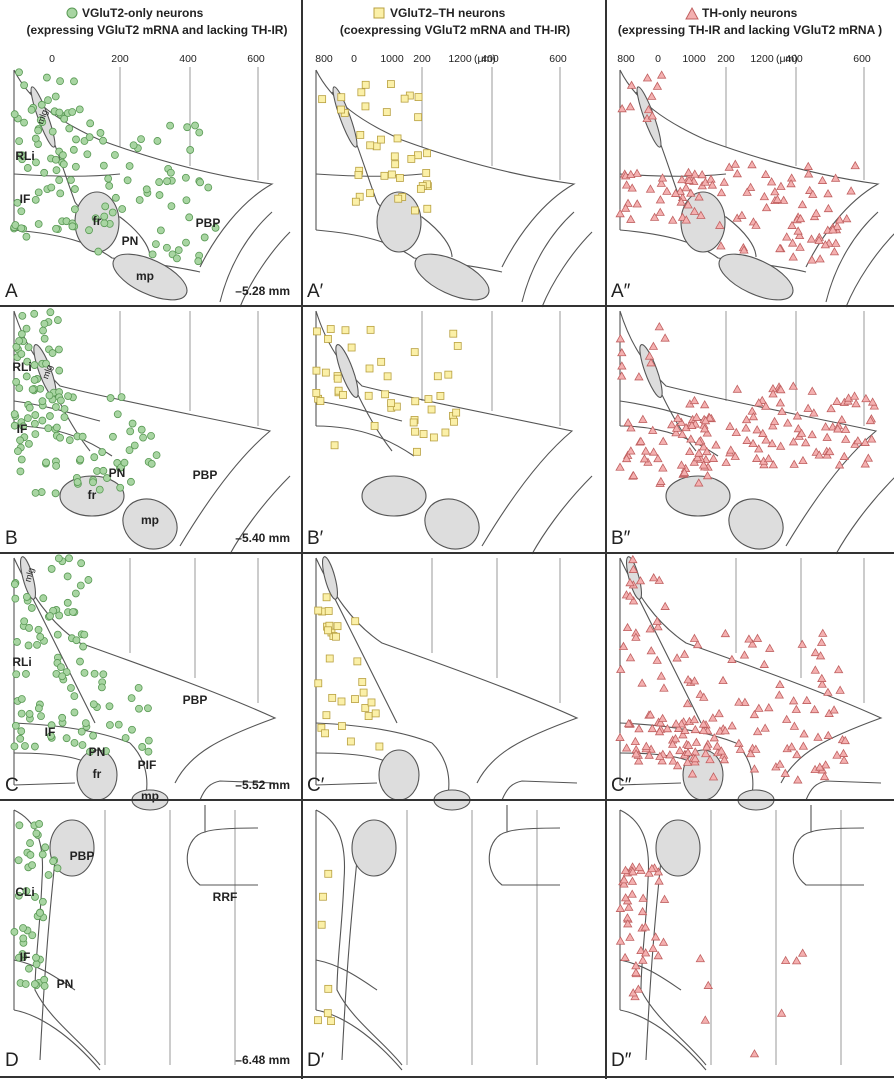 The height and width of the screenshot is (1079, 894). Describe the element at coordinates (262, 1060) in the screenshot. I see `coordinate: –6.48 mm` at that location.